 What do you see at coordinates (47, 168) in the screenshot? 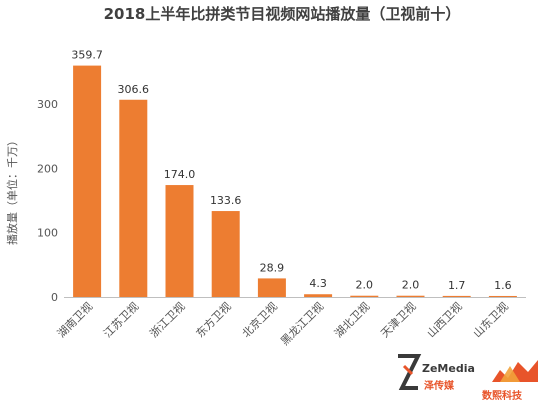
I see `y-tick-label: 200` at bounding box center [47, 168].